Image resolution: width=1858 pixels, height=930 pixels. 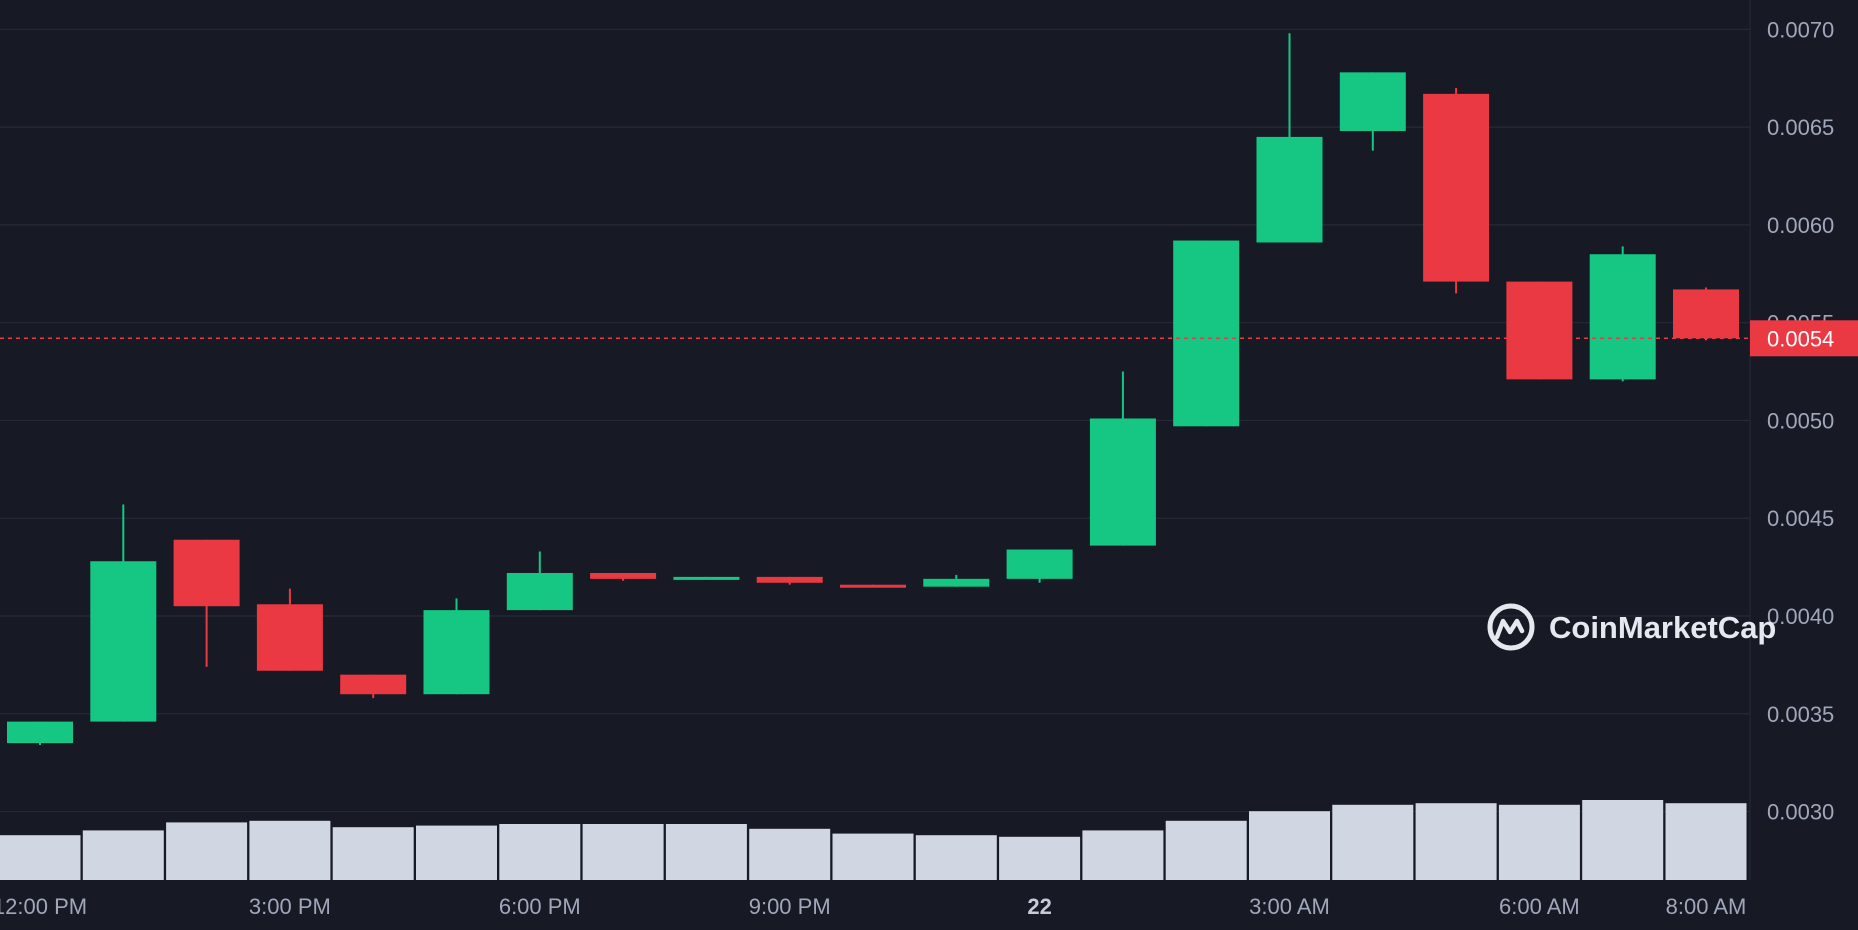 I want to click on y-tick-label-7: 0.0035, so click(x=1800, y=714).